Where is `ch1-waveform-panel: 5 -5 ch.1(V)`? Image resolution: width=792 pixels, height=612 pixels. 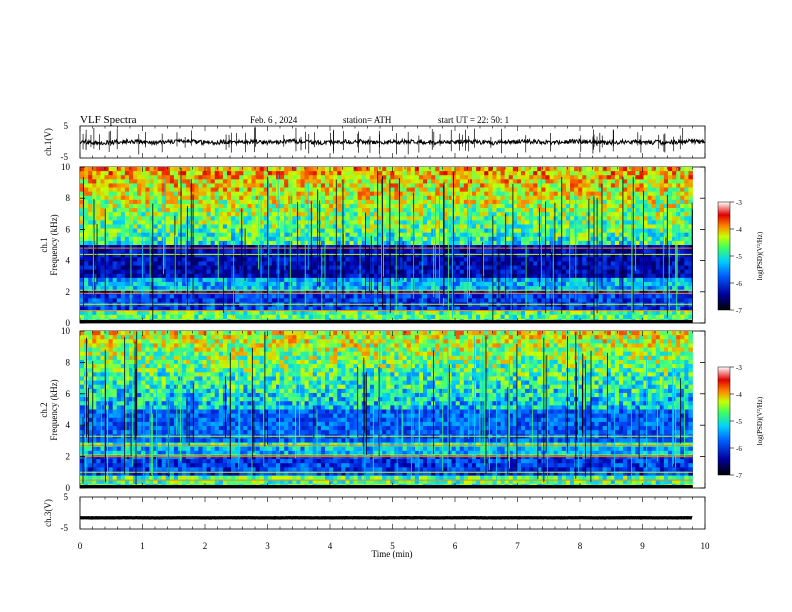
ch1-waveform-panel: 5 -5 ch.1(V) is located at coordinates (374, 141).